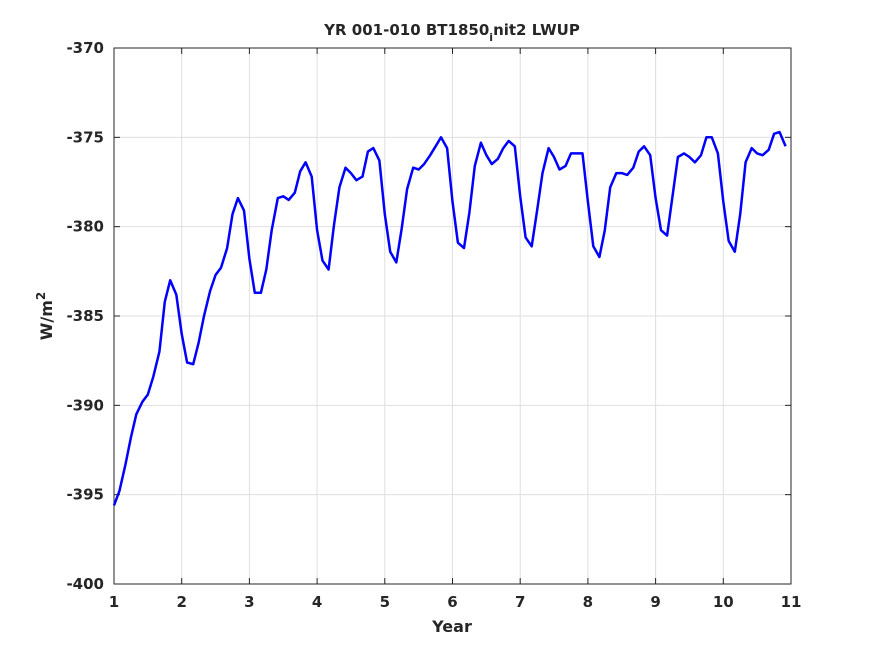 The image size is (875, 656). I want to click on x-tick-label: 1, so click(114, 602).